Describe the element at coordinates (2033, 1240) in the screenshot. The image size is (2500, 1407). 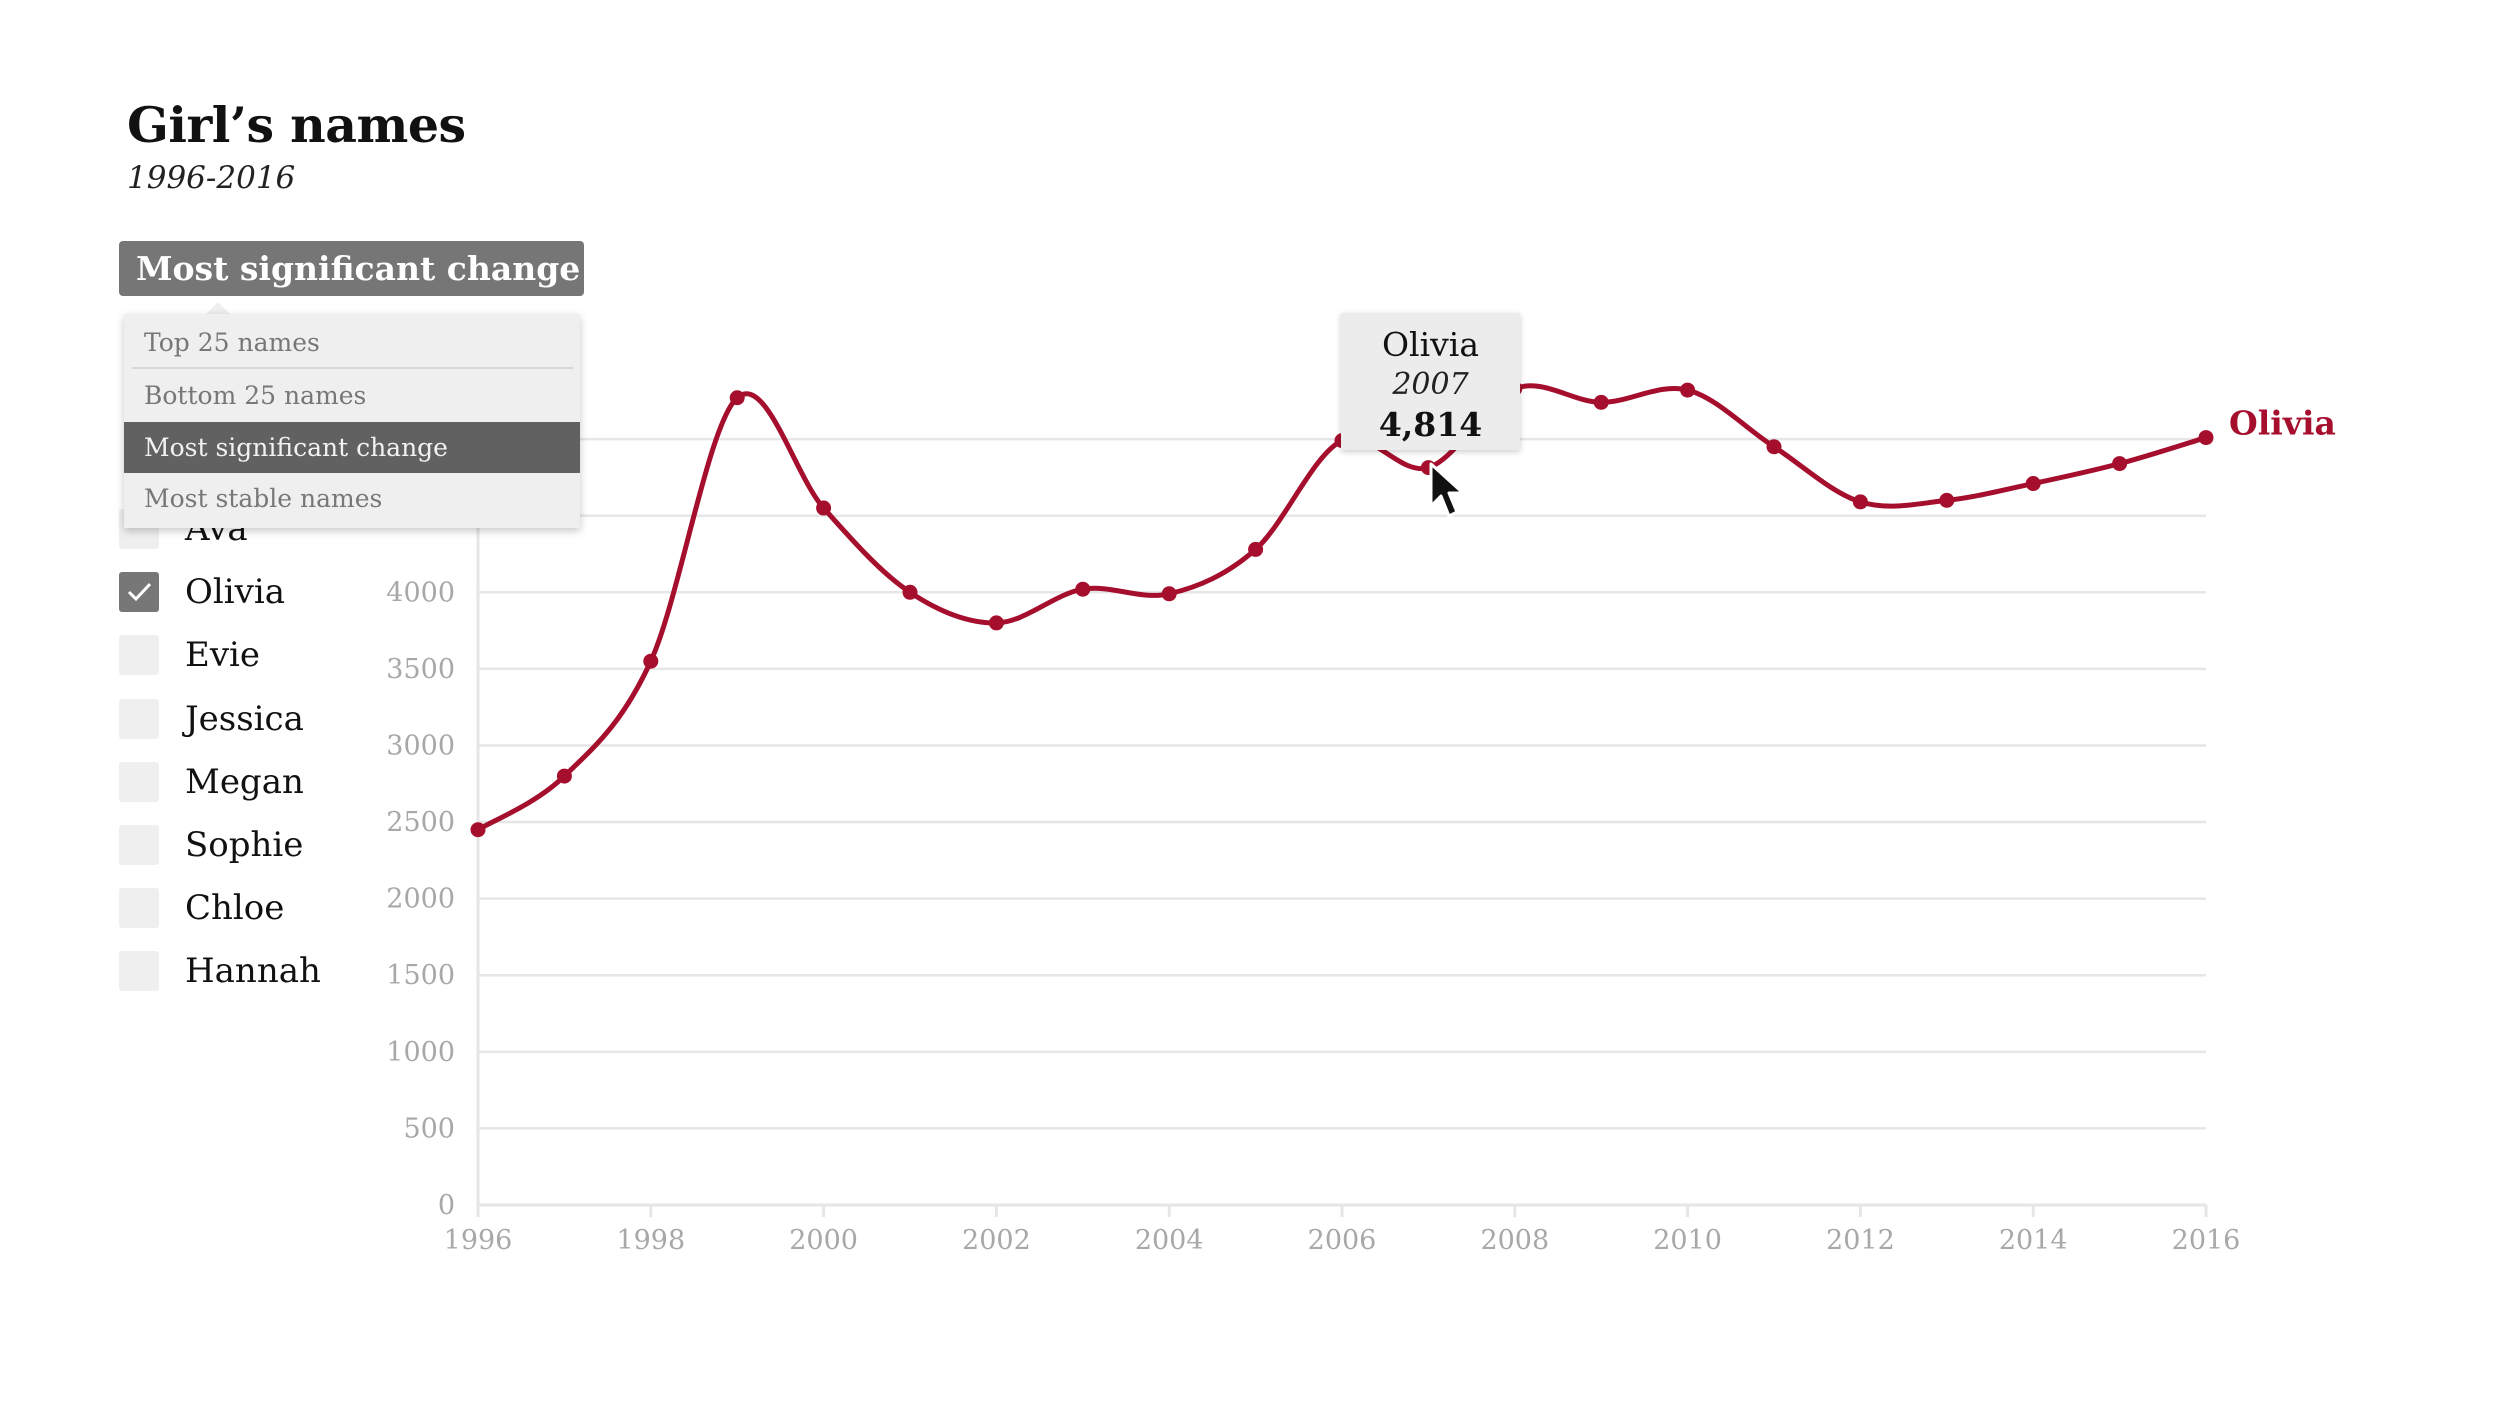
I see `x-tick-label: 2014` at that location.